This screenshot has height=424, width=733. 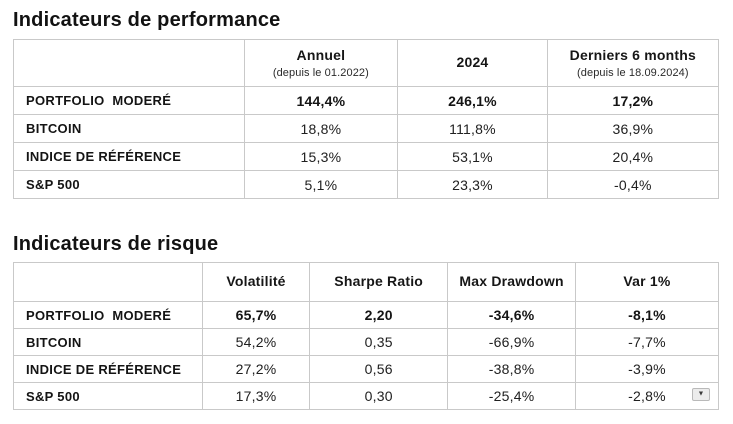 I want to click on cell-value: -66,9%, so click(x=511, y=342).